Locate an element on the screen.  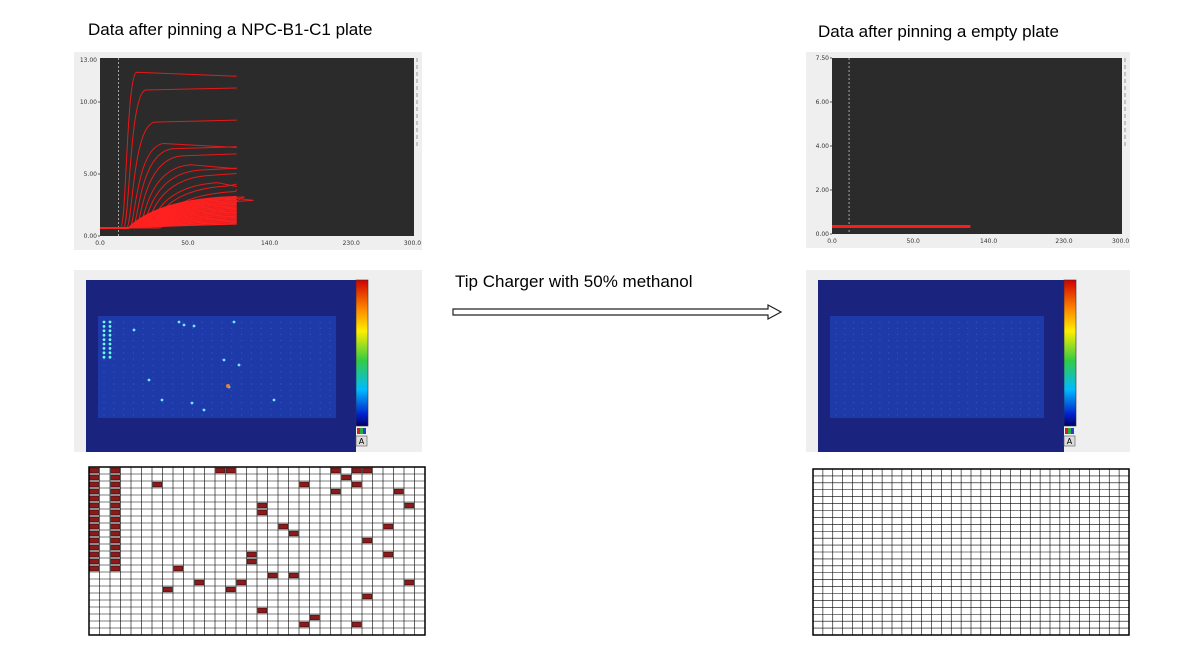
sensor-curve is located at coordinates (182, 212).